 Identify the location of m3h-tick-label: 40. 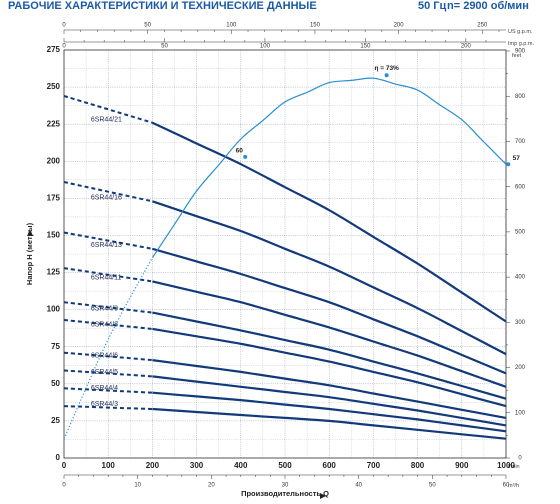
(358, 486).